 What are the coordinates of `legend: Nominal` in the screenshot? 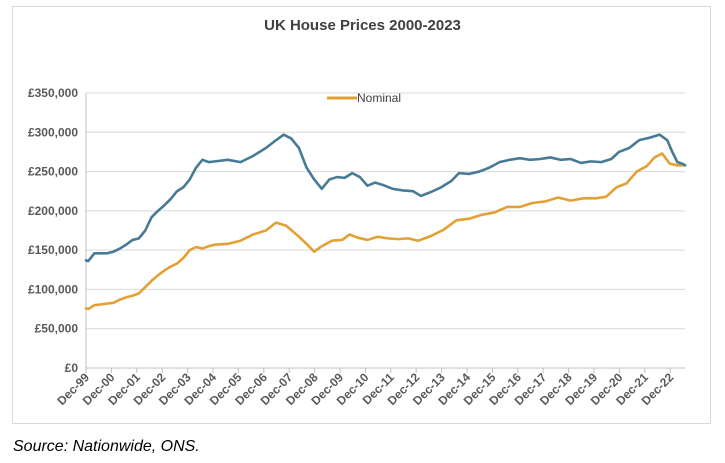 It's located at (364, 98).